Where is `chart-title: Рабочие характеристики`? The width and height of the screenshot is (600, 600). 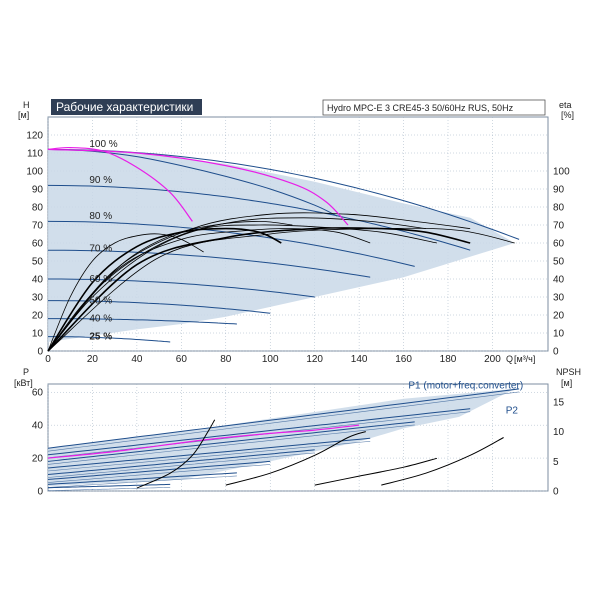 chart-title: Рабочие характеристики is located at coordinates (124, 107).